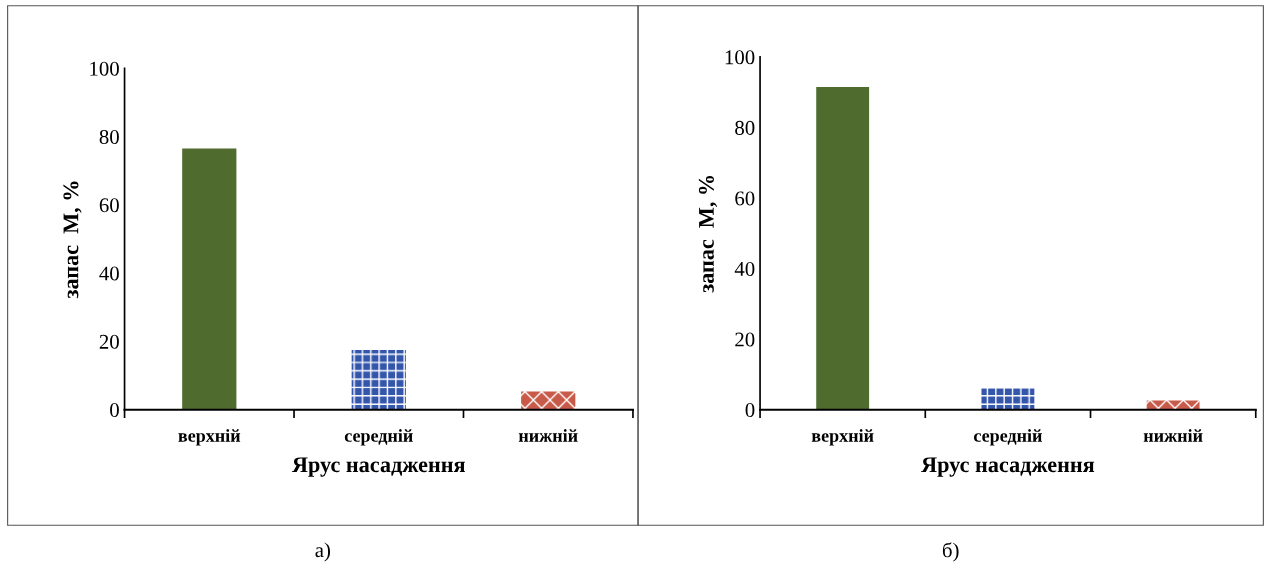 The width and height of the screenshot is (1271, 569). What do you see at coordinates (323, 552) in the screenshot?
I see `text: а)` at bounding box center [323, 552].